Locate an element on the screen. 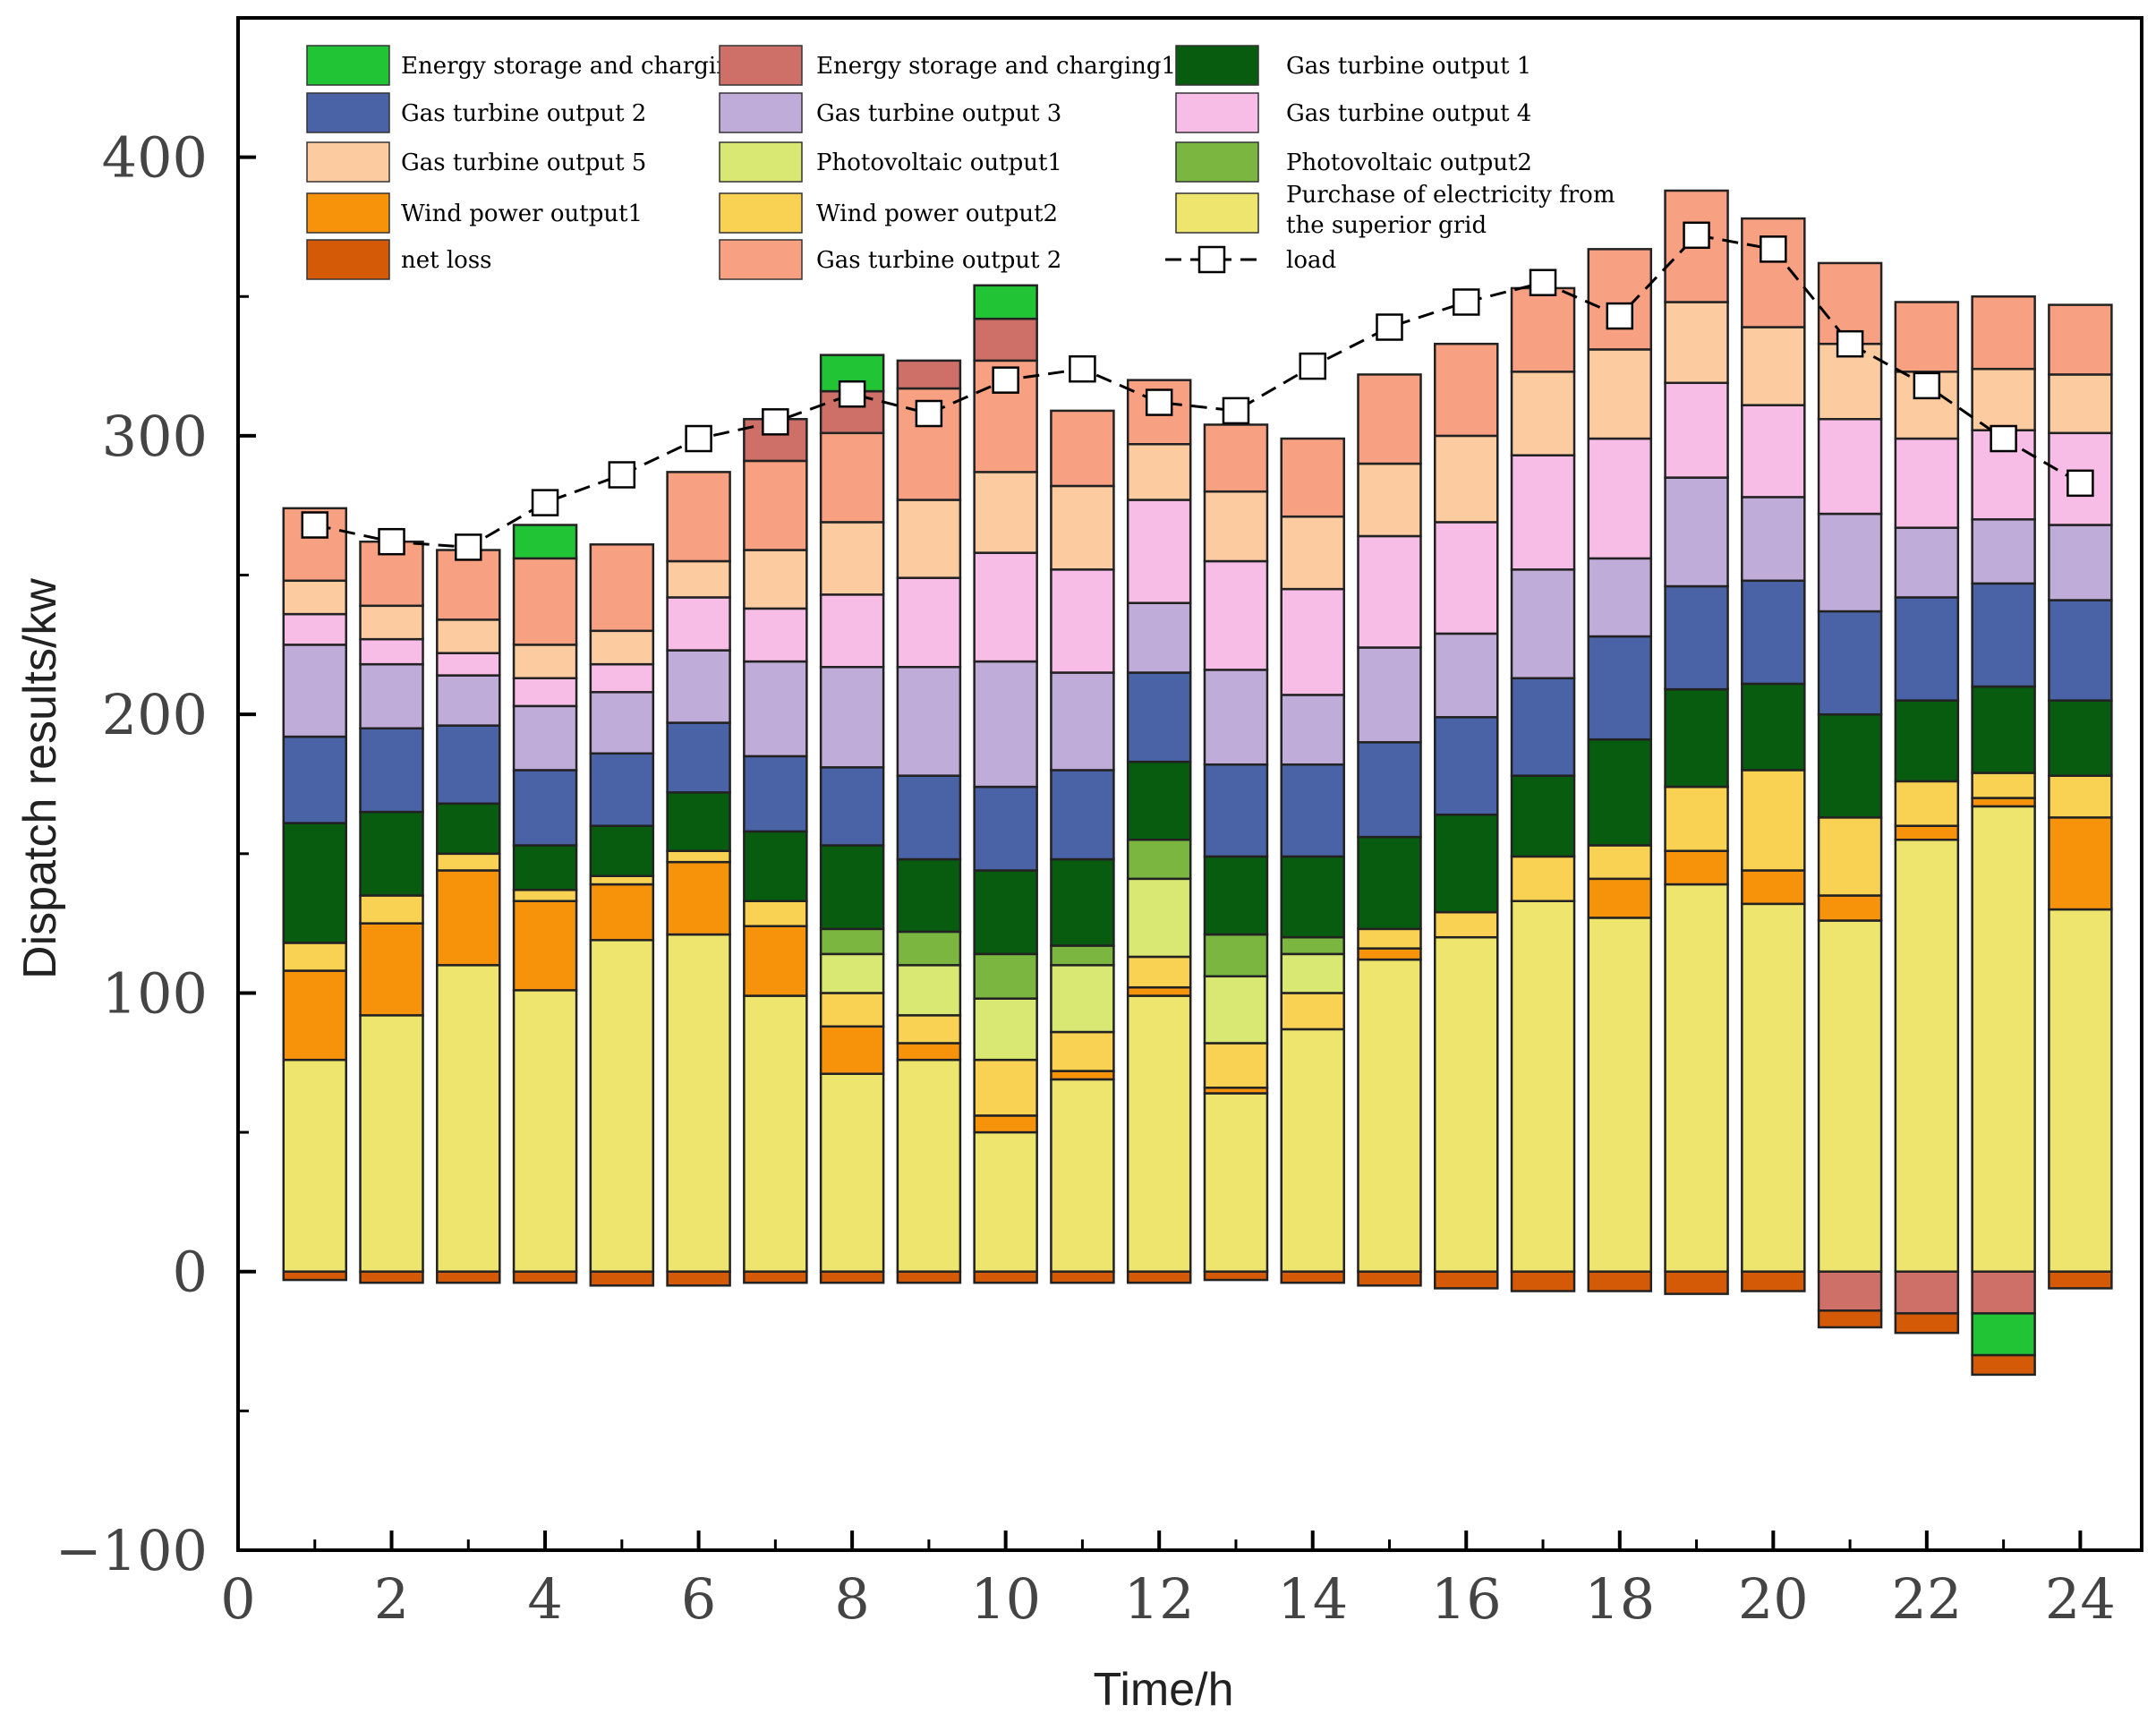 The width and height of the screenshot is (2156, 1731). y-tick-label: −100 is located at coordinates (131, 1550).